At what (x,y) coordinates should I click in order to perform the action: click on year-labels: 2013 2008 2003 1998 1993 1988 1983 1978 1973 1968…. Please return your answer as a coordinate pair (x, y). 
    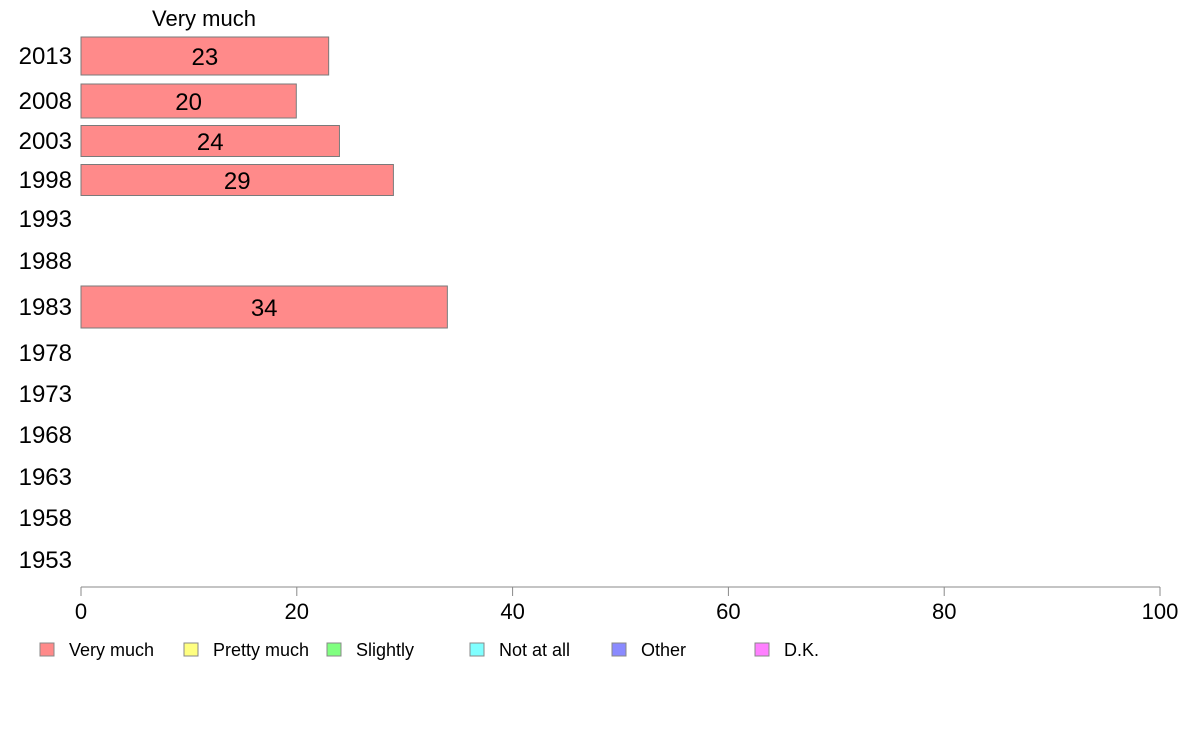
    Looking at the image, I should click on (45, 308).